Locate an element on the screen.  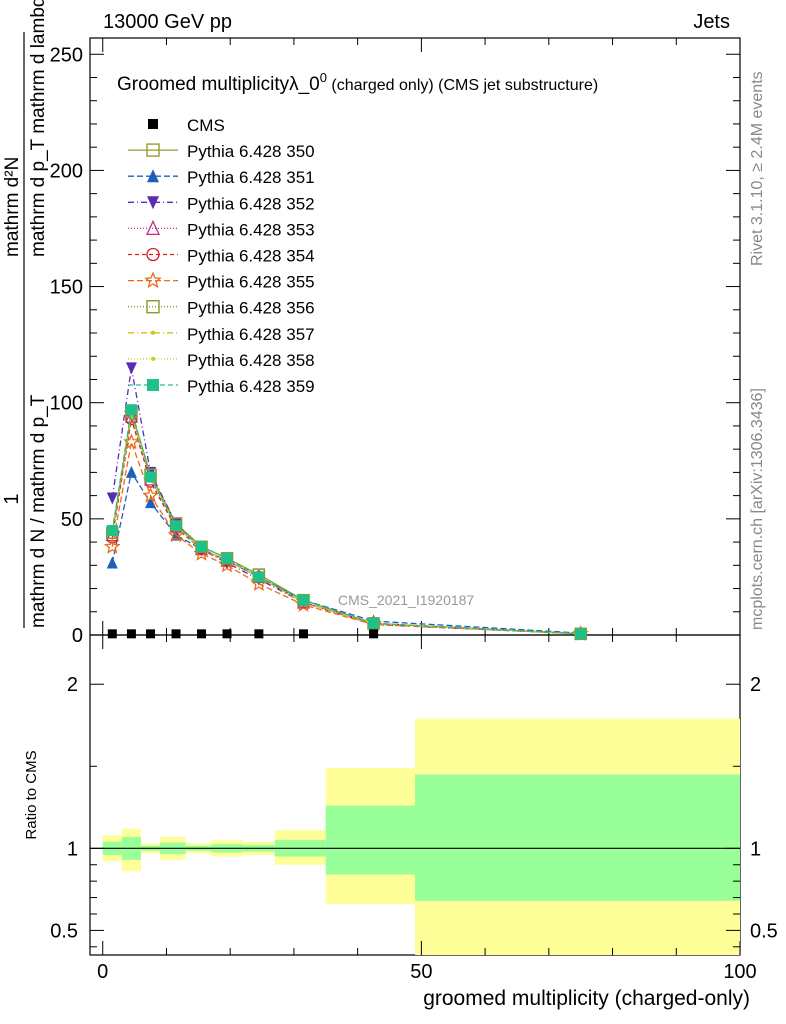
main-ytick-label: 200 is located at coordinates (66, 171).